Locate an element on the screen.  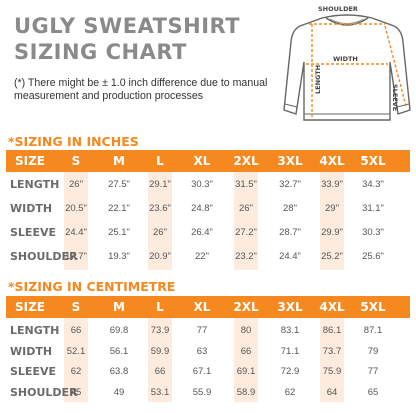
table-cell: 80 is located at coordinates (246, 330).